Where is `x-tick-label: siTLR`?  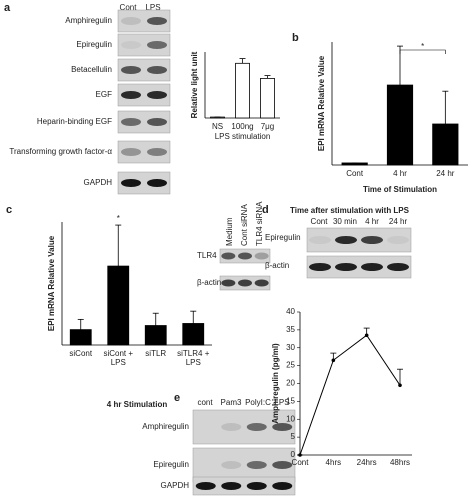 x-tick-label: siTLR is located at coordinates (156, 353).